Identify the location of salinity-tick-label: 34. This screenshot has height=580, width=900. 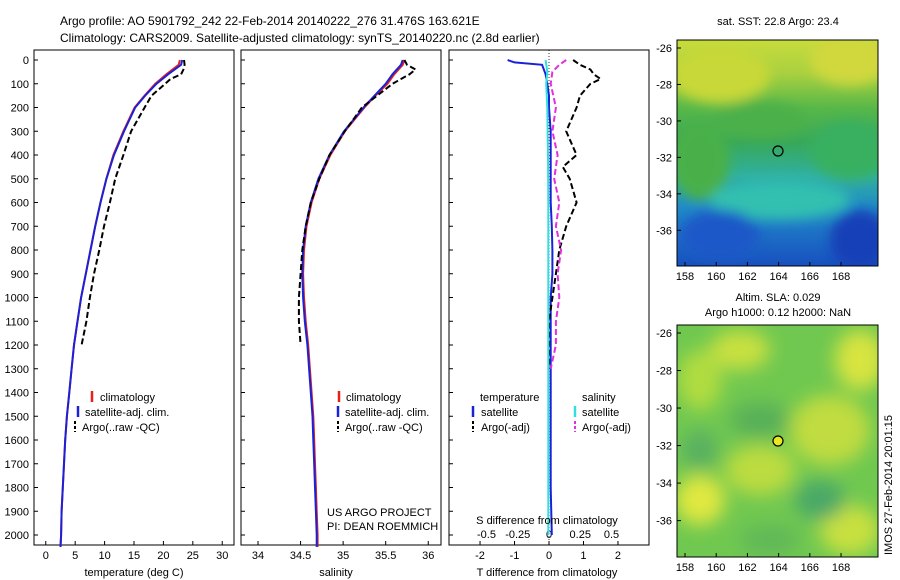
(258, 556).